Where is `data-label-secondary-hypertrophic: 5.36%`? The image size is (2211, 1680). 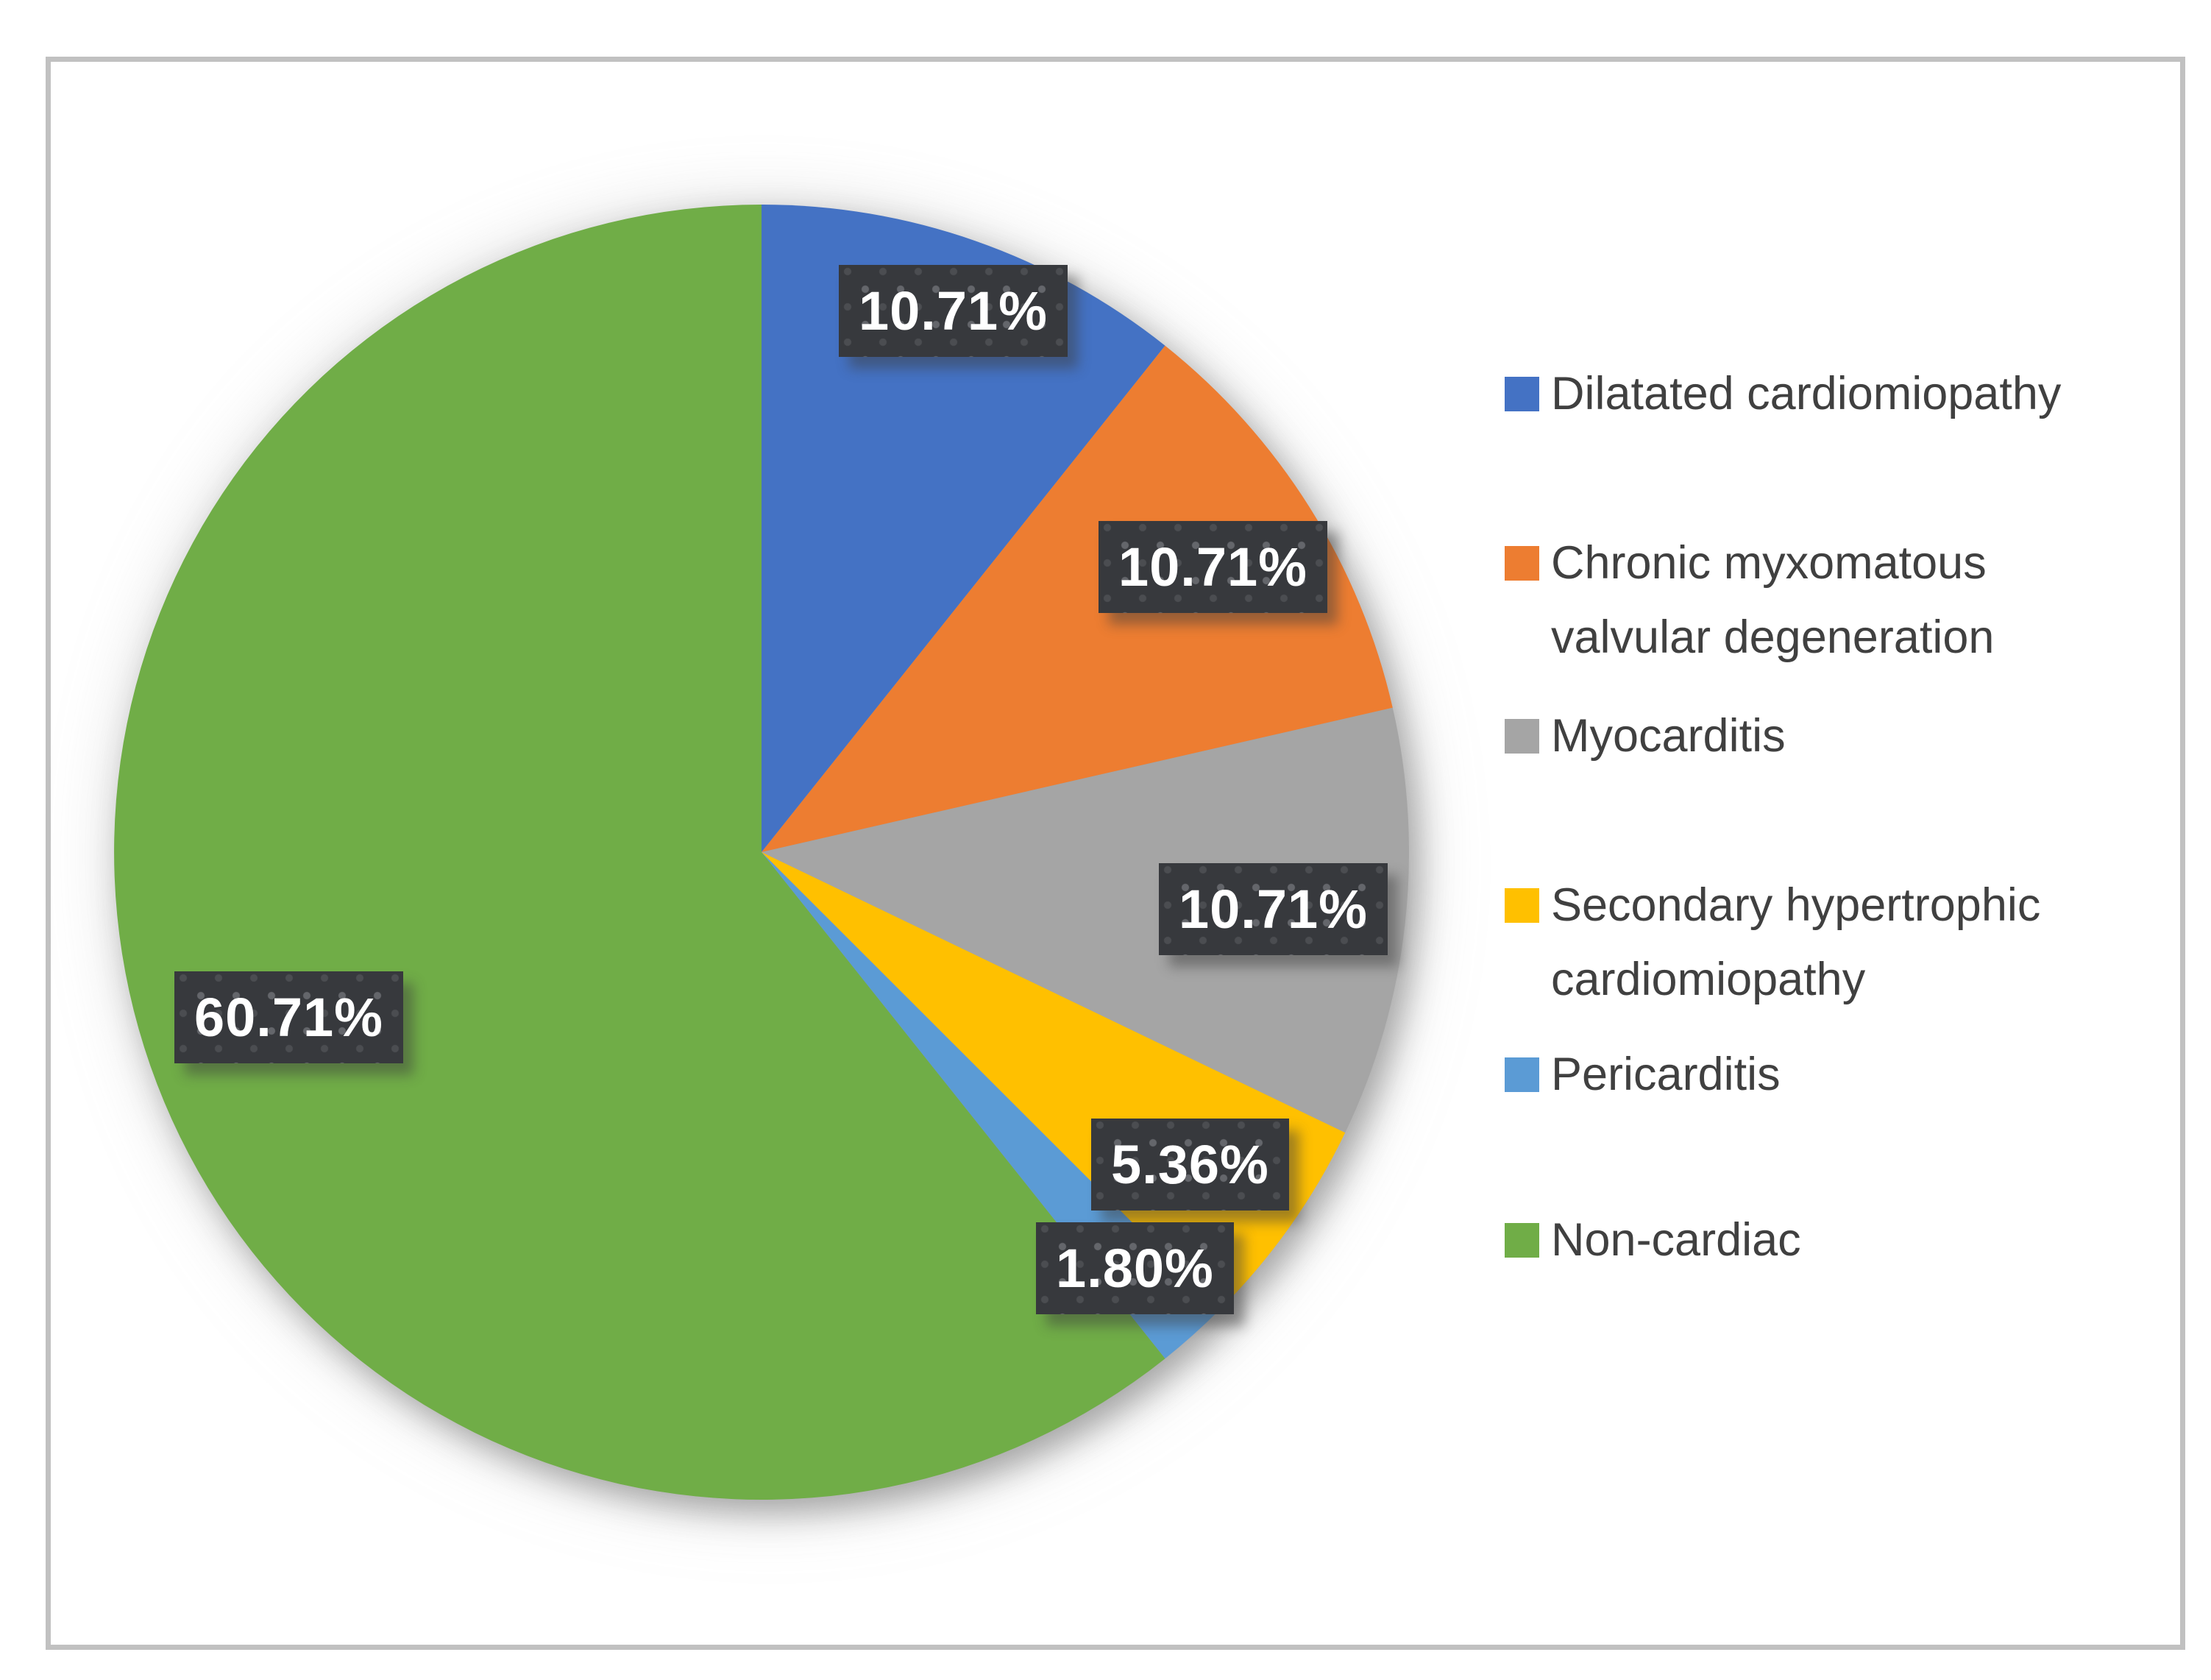 data-label-secondary-hypertrophic: 5.36% is located at coordinates (1190, 1165).